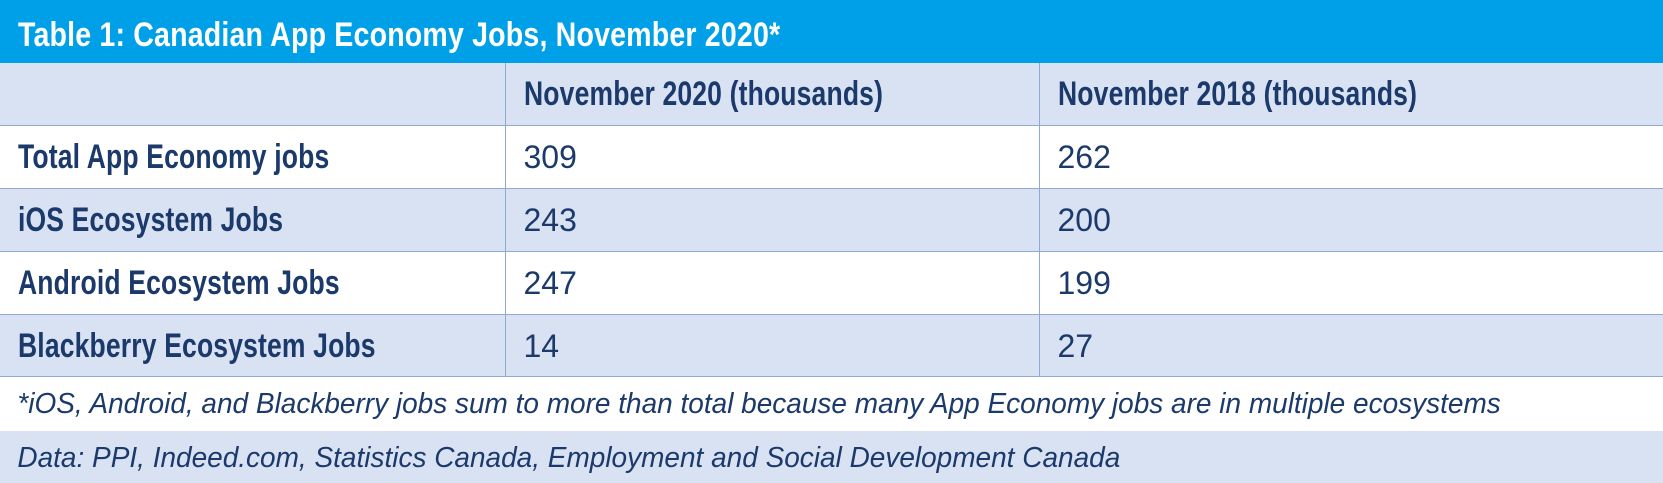  Describe the element at coordinates (772, 220) in the screenshot. I see `cell-ios-2020: 243` at that location.